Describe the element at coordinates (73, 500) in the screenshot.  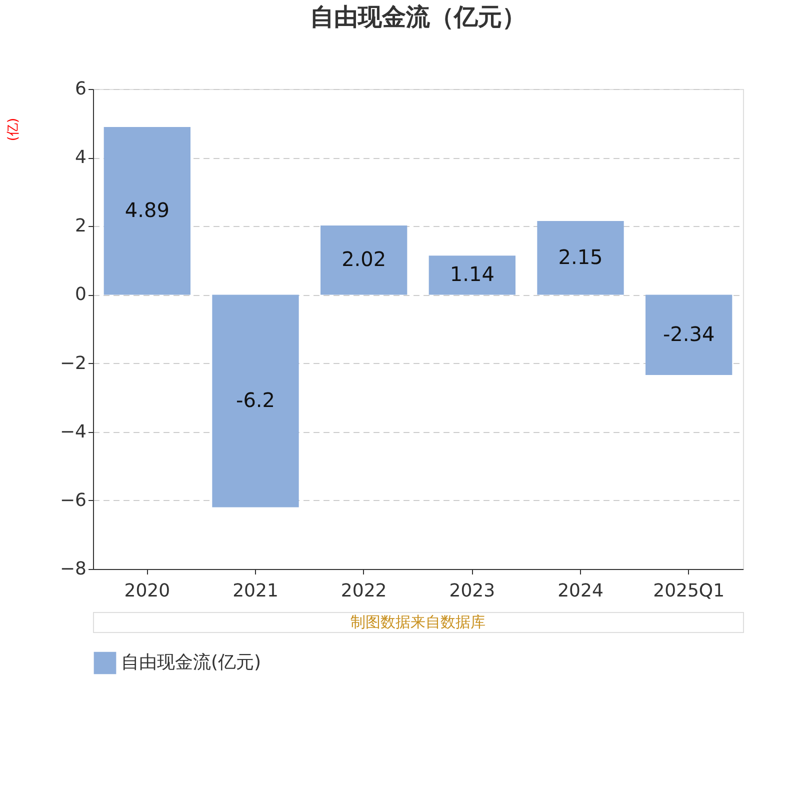
I see `y-tick-label: −6` at that location.